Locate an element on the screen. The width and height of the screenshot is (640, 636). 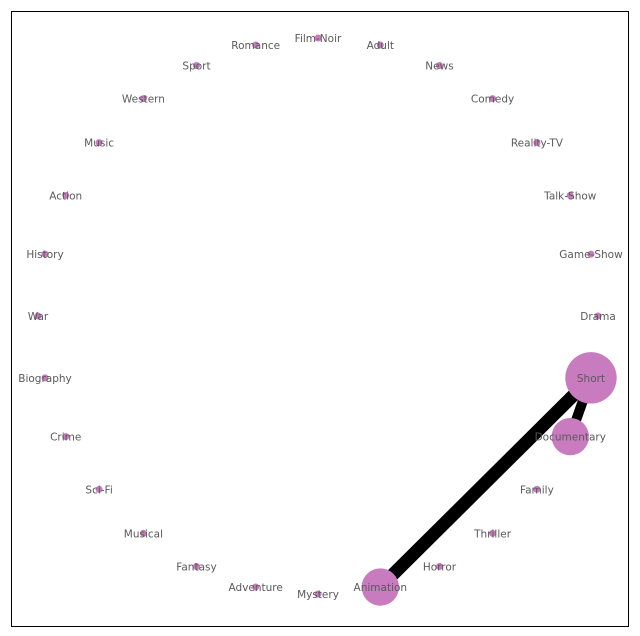
node-thriller is located at coordinates (493, 533).